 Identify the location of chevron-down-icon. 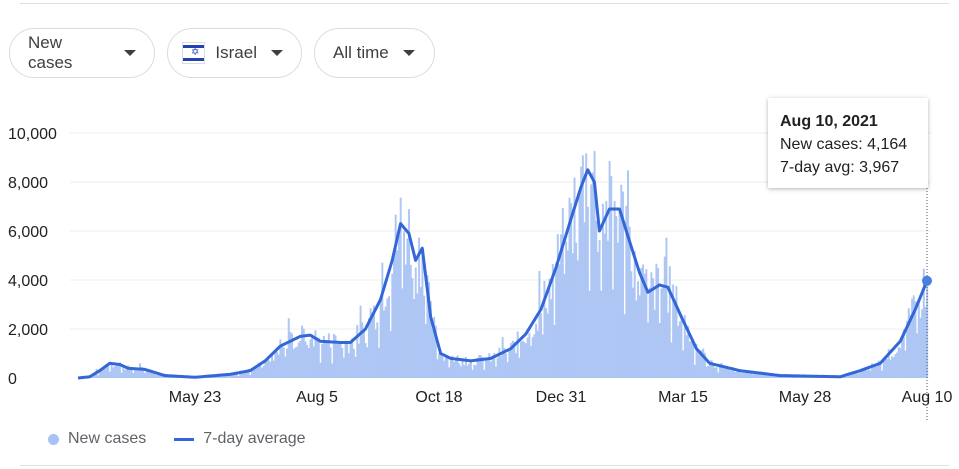
(408, 53).